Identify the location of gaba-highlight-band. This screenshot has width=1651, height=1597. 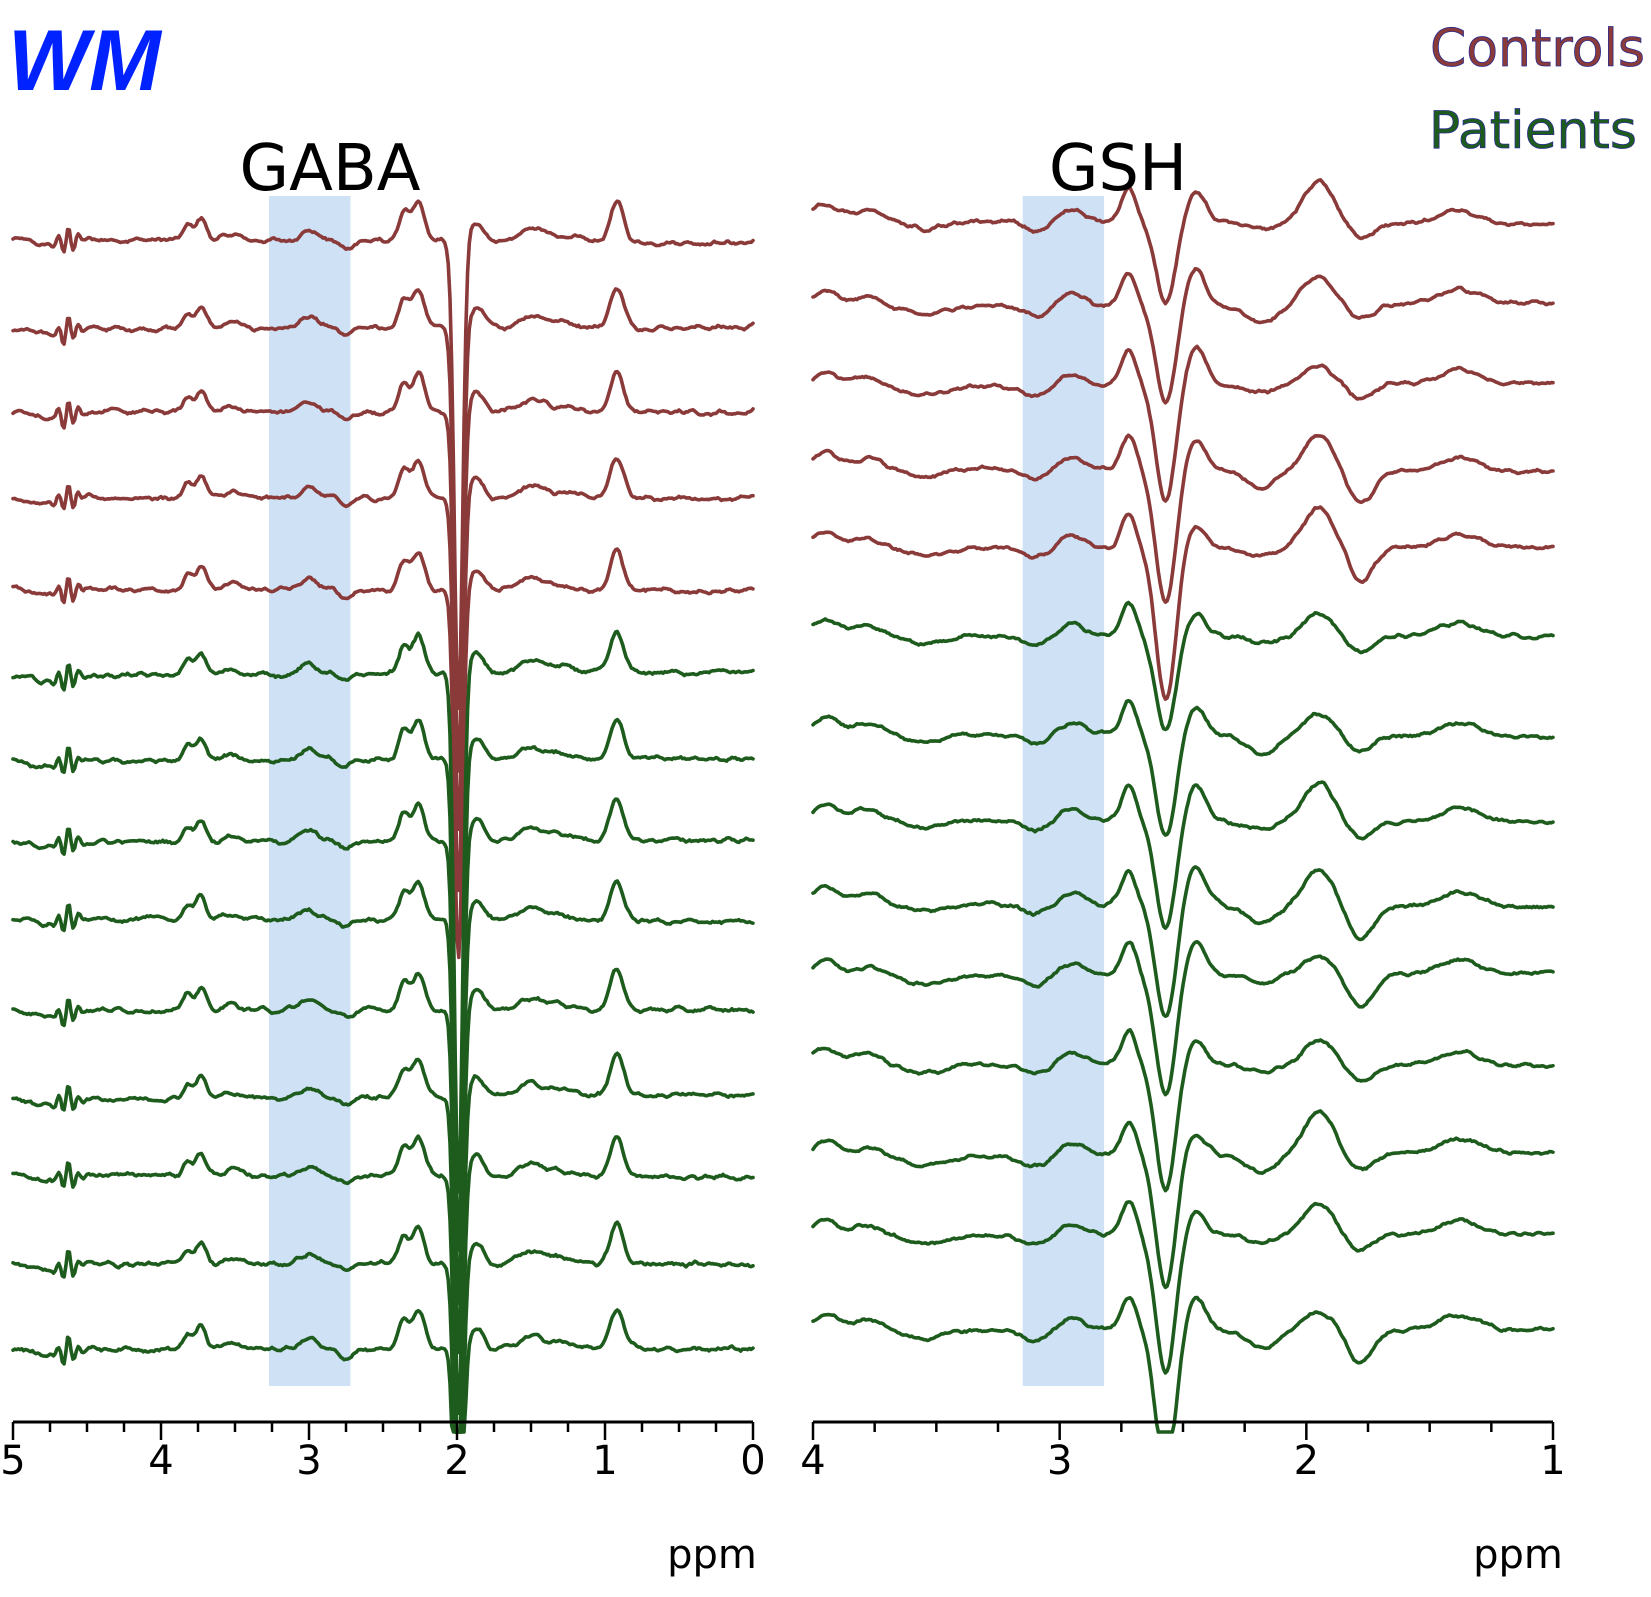
(310, 791).